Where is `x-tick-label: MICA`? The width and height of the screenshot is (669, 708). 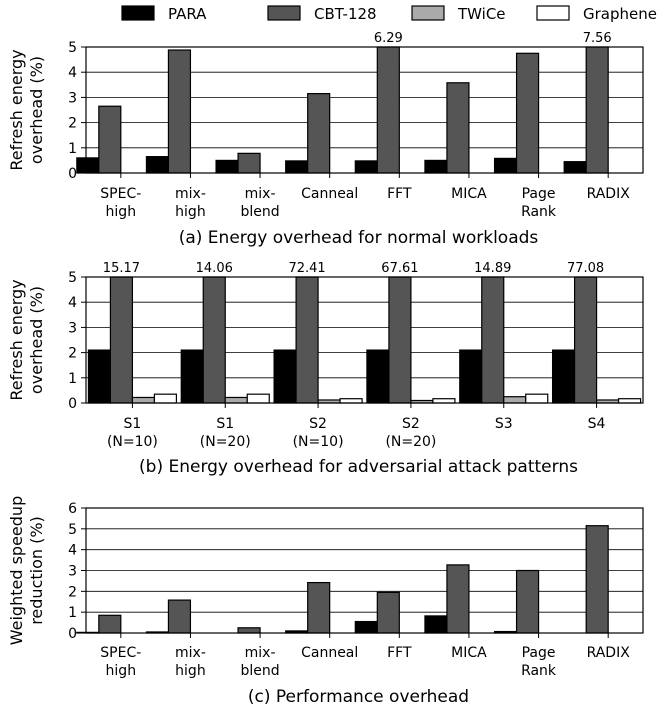 x-tick-label: MICA is located at coordinates (469, 653).